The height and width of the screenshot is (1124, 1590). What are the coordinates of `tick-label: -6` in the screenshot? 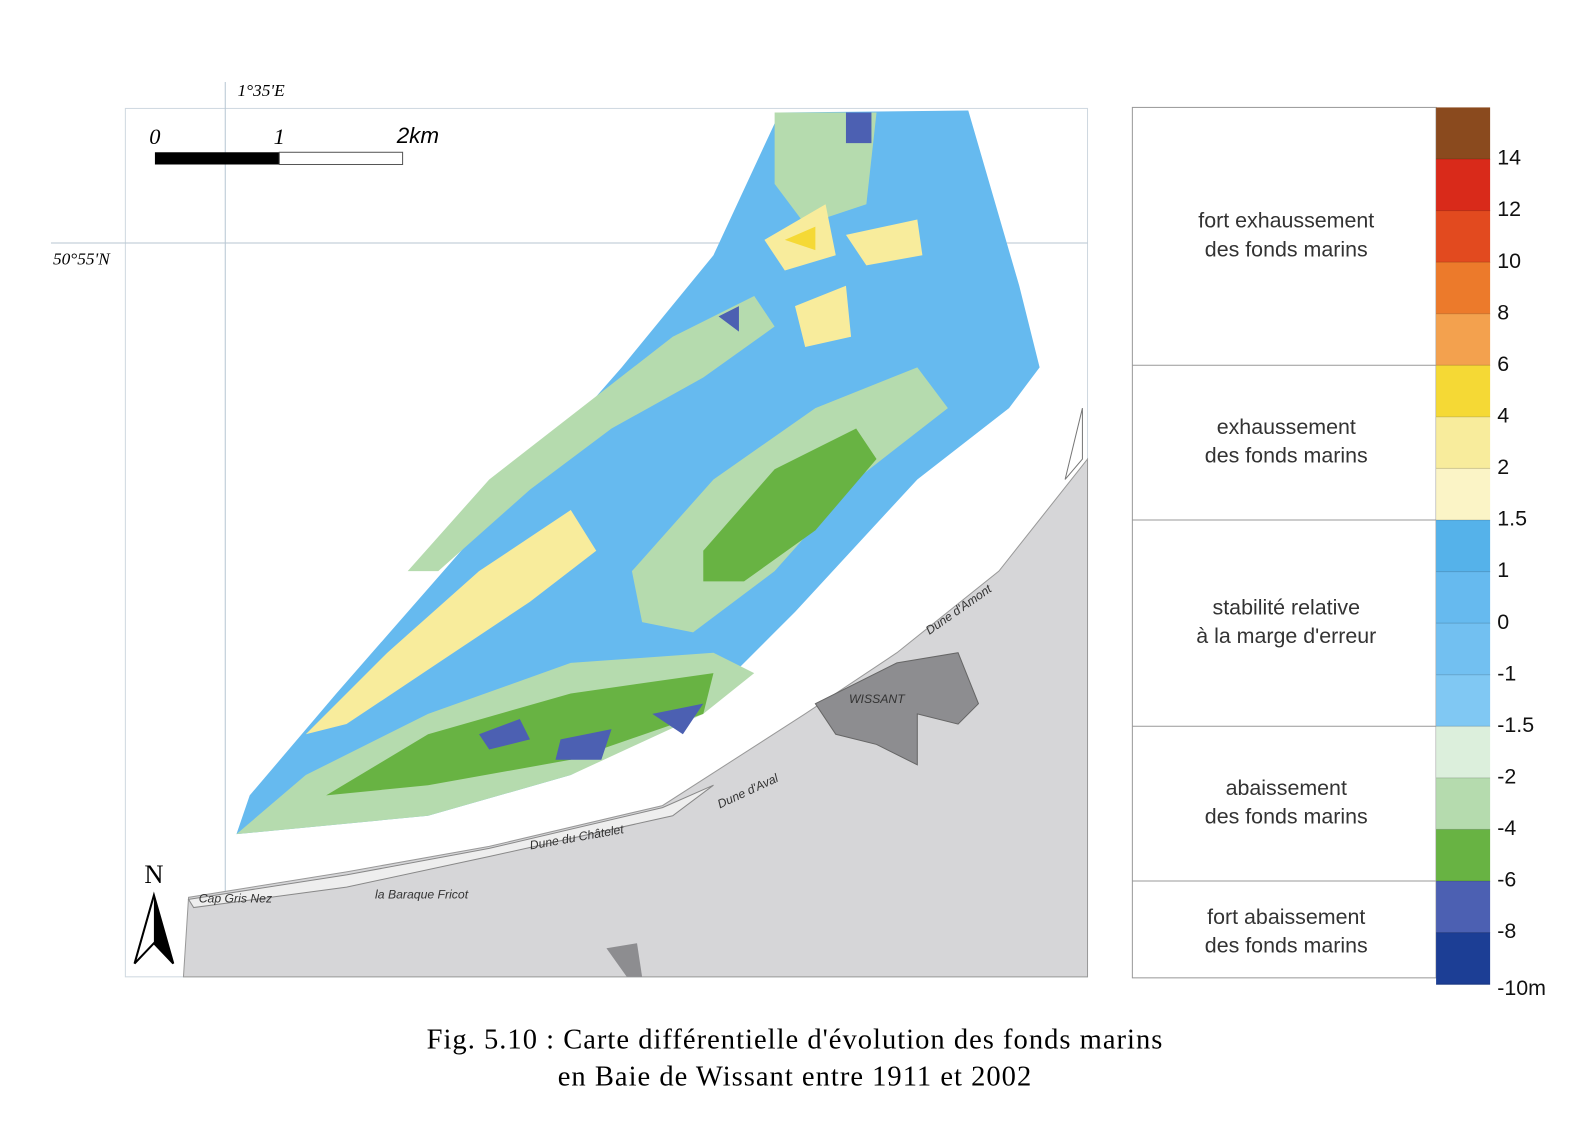 It's located at (1506, 880).